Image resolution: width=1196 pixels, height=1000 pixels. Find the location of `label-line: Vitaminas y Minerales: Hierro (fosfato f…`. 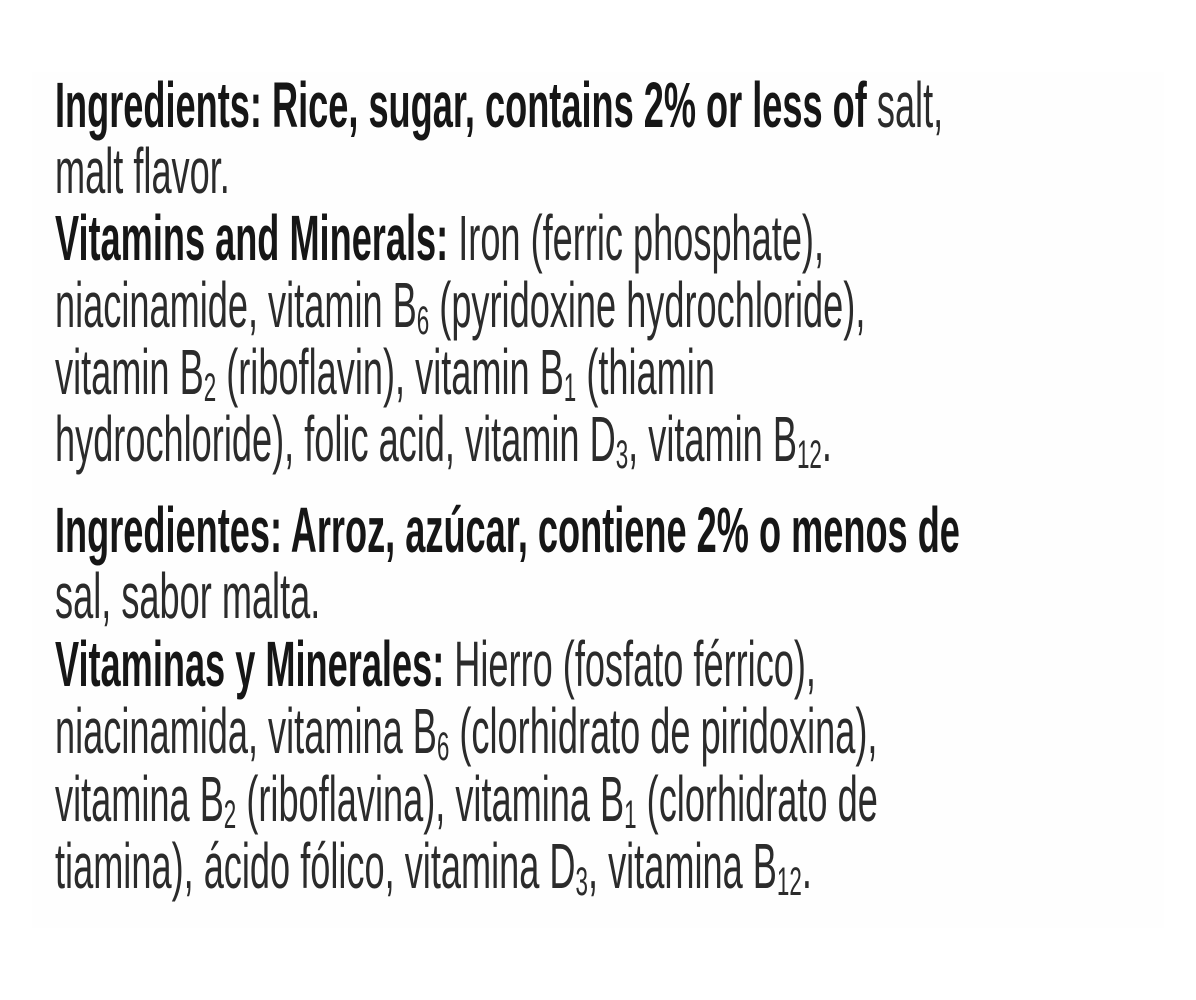

label-line: Vitaminas y Minerales: Hierro (fosfato f… is located at coordinates (435, 664).